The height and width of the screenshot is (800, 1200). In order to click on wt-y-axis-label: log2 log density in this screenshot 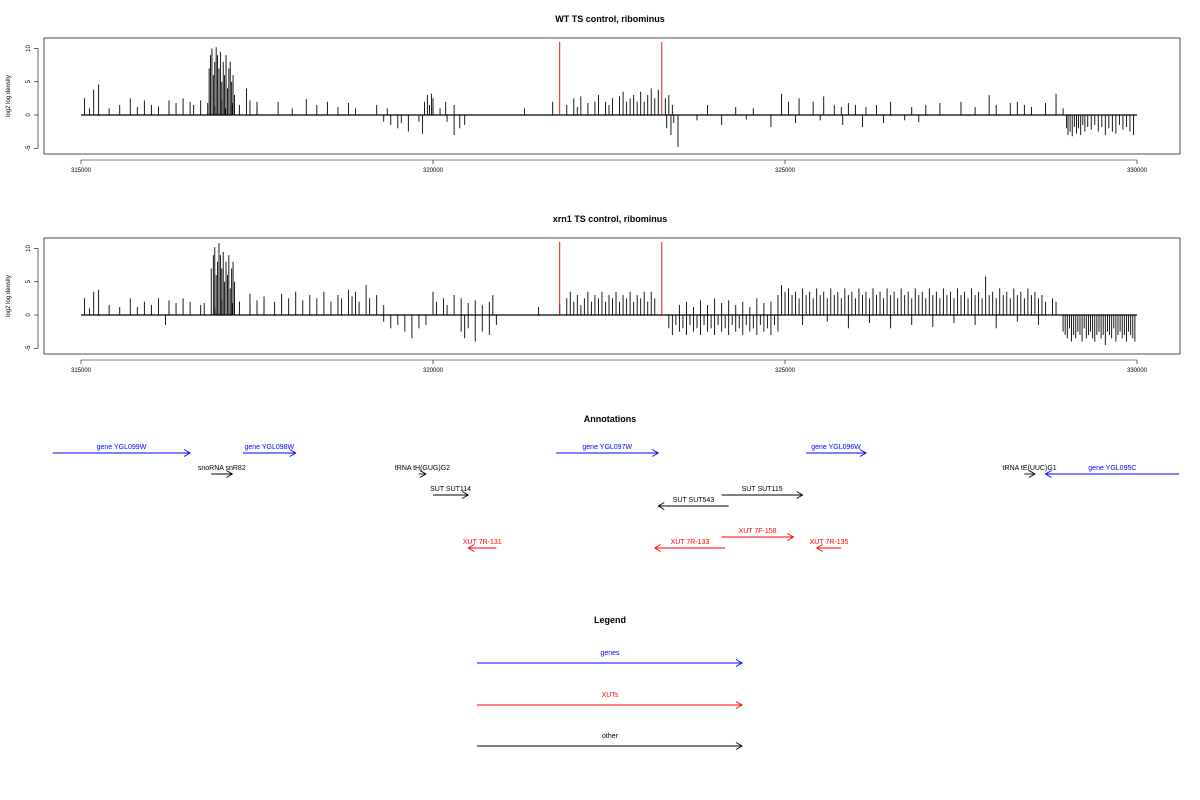, I will do `click(9, 96)`.